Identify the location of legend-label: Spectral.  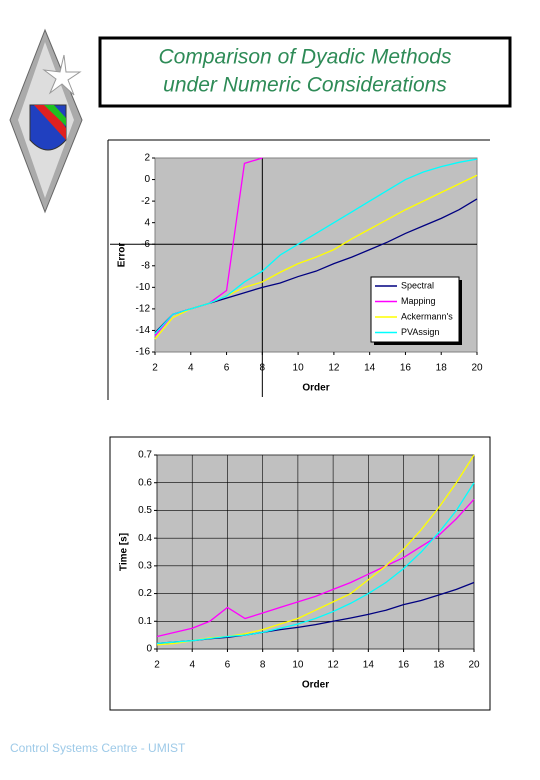
(417, 285).